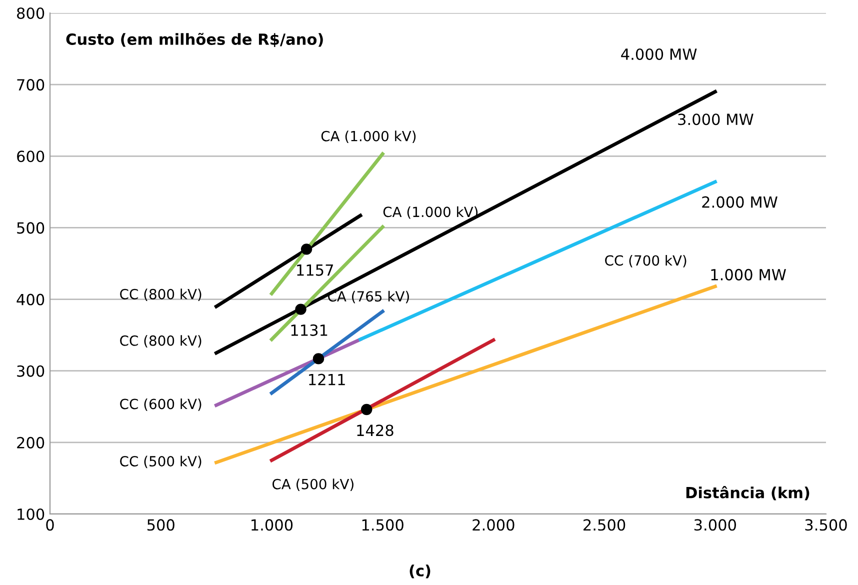 The height and width of the screenshot is (585, 858). I want to click on text: (c), so click(420, 571).